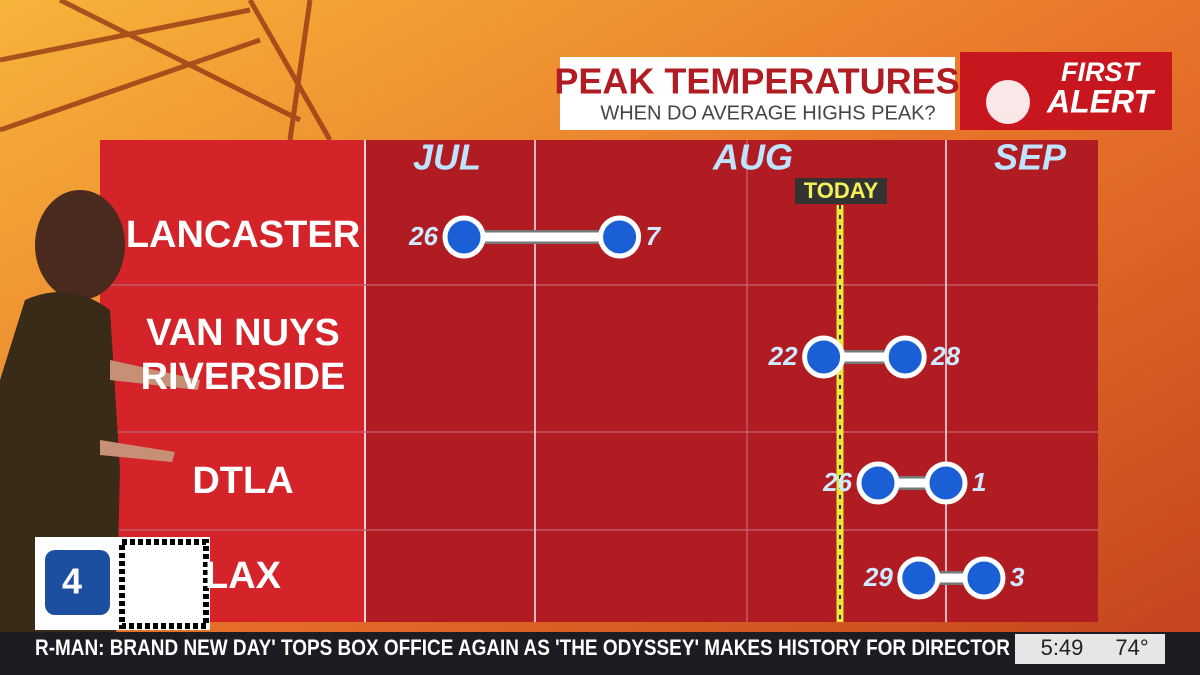 The height and width of the screenshot is (675, 1200). Describe the element at coordinates (243, 576) in the screenshot. I see `row-label: LAX` at that location.